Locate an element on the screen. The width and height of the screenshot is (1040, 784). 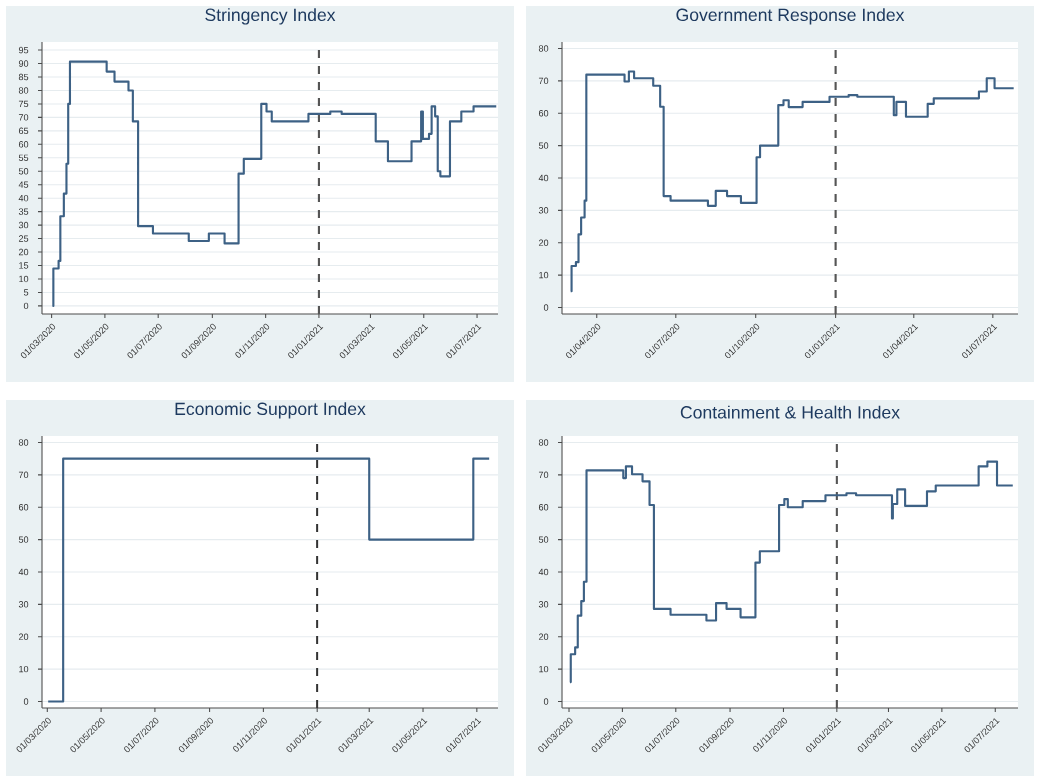
chart-title: Stringency Index is located at coordinates (270, 16).